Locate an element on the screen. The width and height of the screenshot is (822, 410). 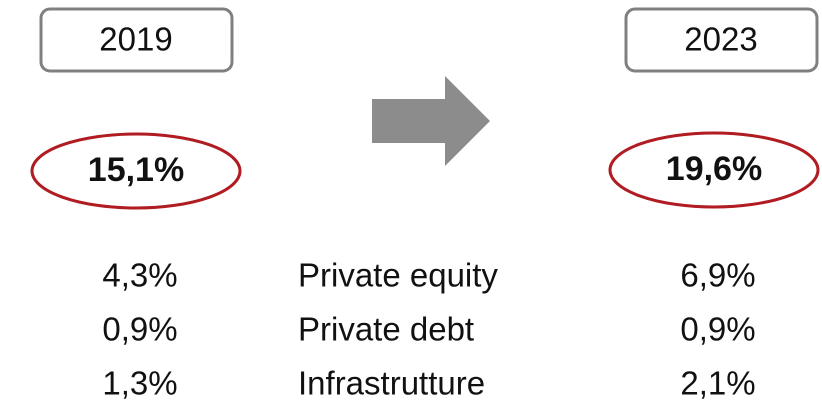
arrow is located at coordinates (431, 121).